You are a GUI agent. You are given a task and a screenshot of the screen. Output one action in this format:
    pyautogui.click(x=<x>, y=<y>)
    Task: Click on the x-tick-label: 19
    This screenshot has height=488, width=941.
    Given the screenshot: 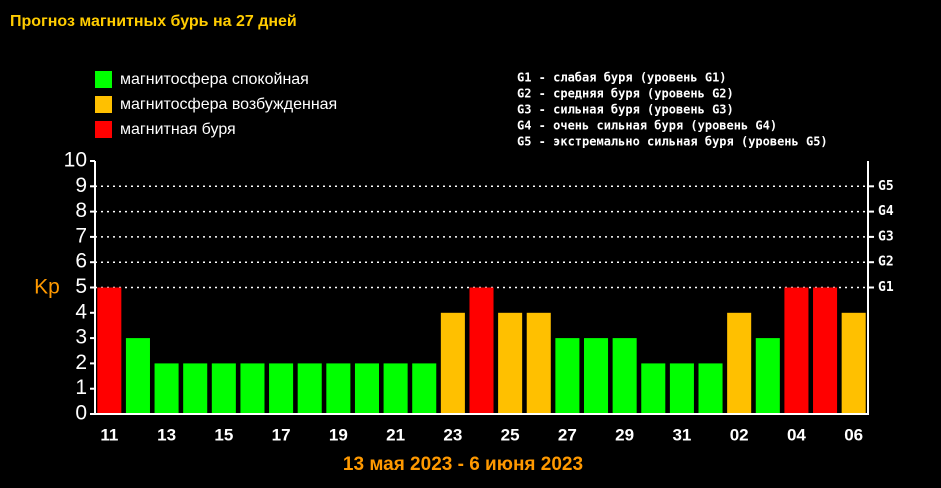 What is the action you would take?
    pyautogui.click(x=338, y=434)
    